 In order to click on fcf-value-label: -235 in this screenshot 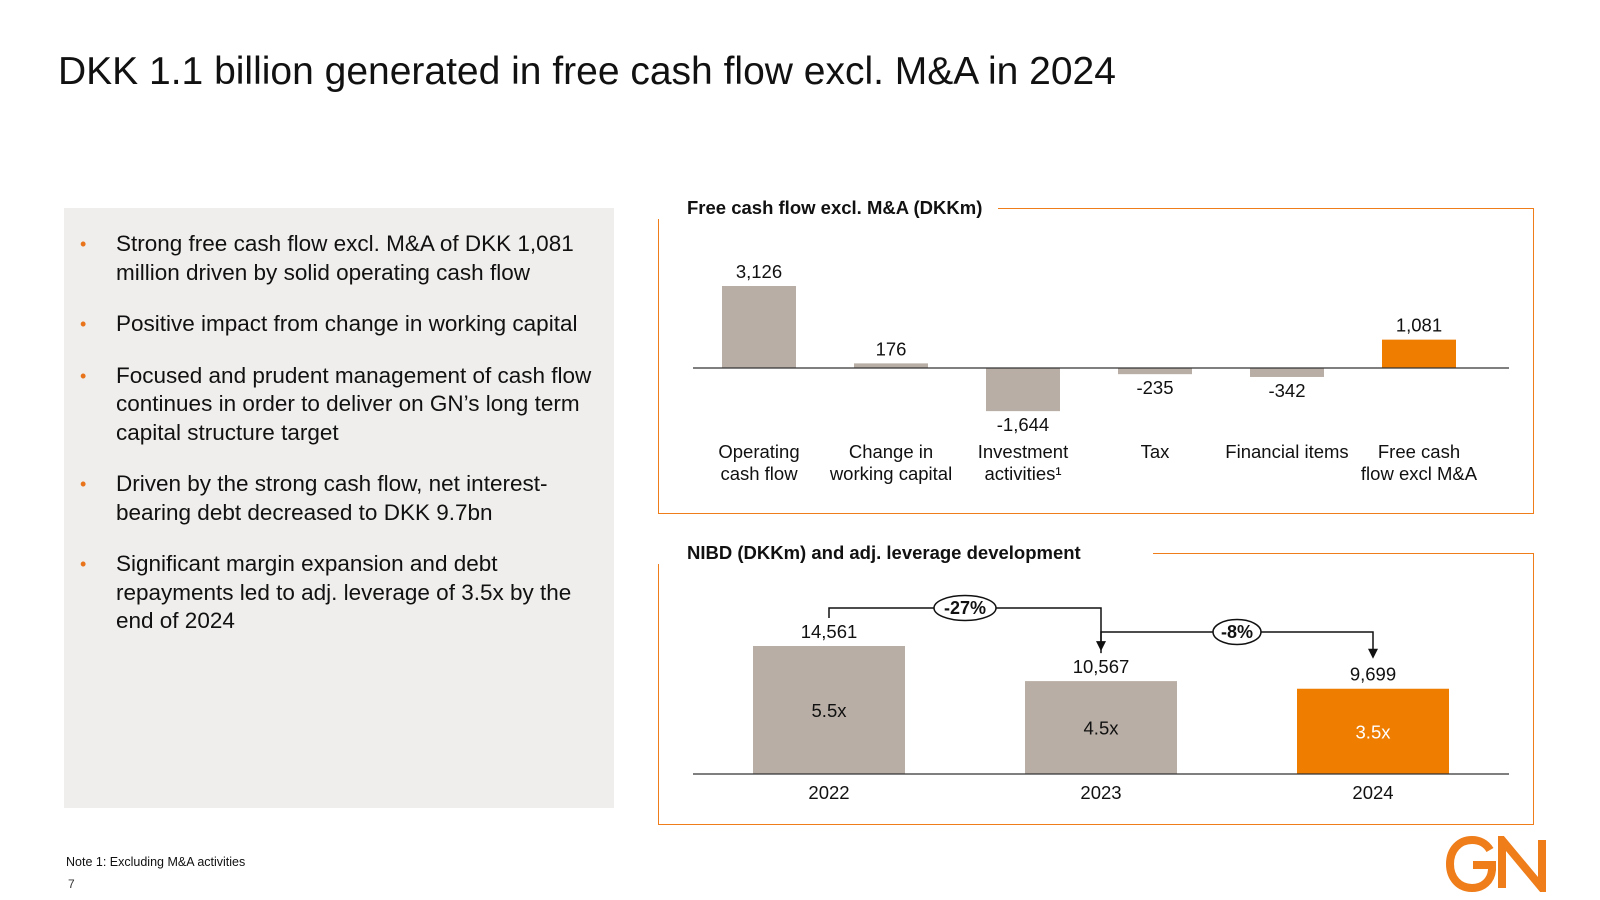, I will do `click(1154, 387)`.